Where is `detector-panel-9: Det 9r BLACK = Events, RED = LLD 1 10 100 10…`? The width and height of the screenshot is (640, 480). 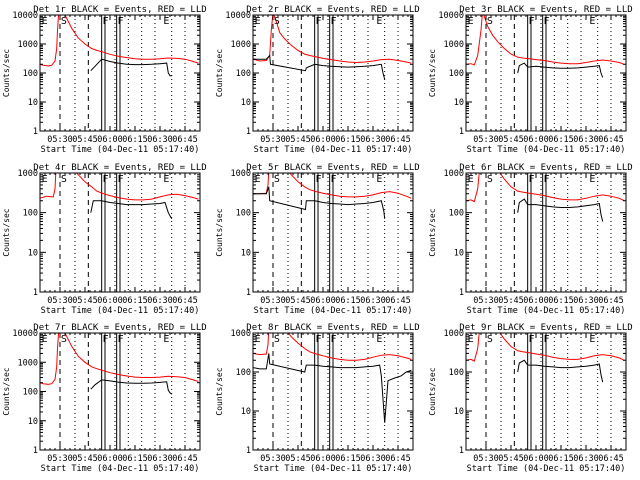
detector-panel-9: Det 9r BLACK = Events, RED = LLD 1 10 100 10… is located at coordinates (530, 398).